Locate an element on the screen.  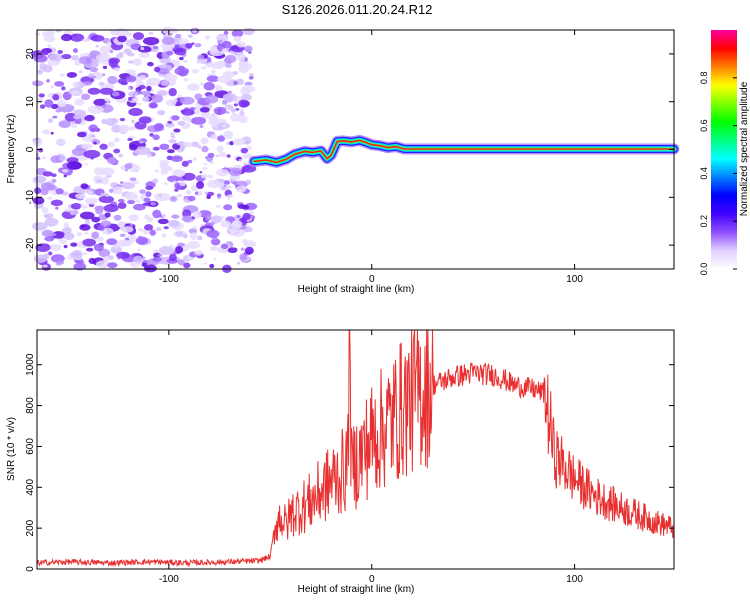
y-tick-label: -10 is located at coordinates (30, 197).